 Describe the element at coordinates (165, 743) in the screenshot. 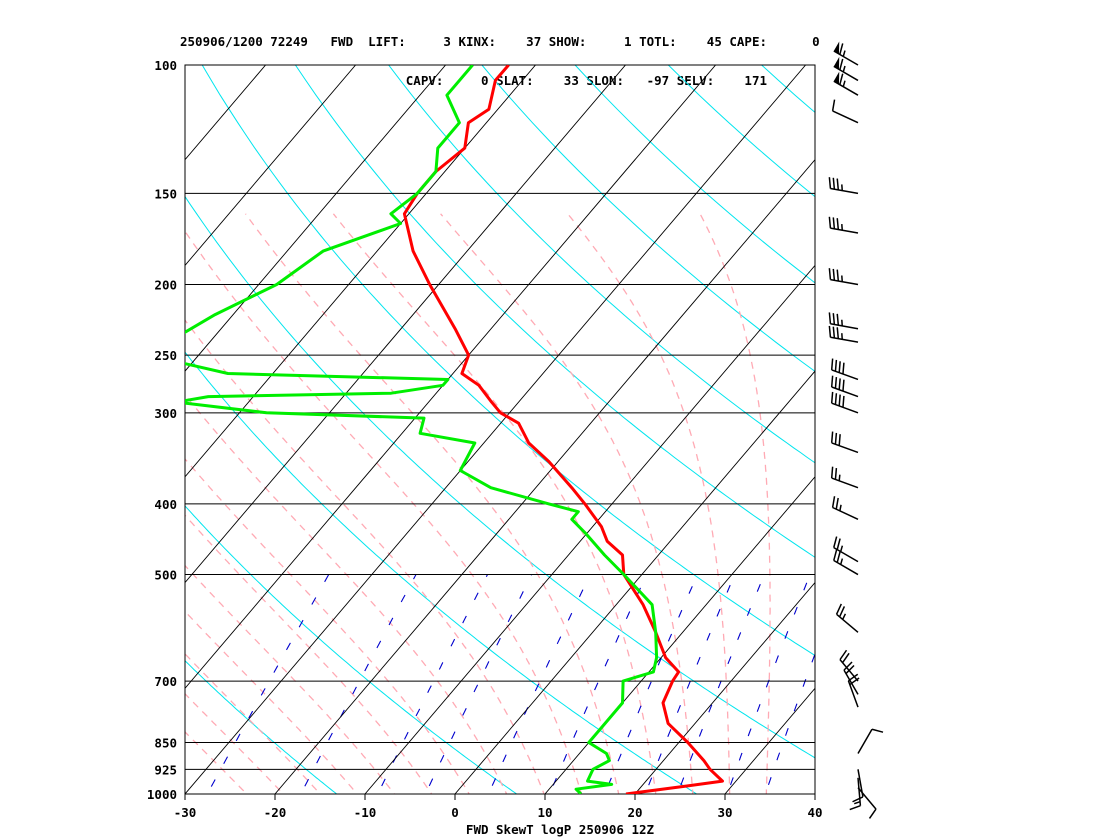

I see `pressure-tick-label: 850` at that location.